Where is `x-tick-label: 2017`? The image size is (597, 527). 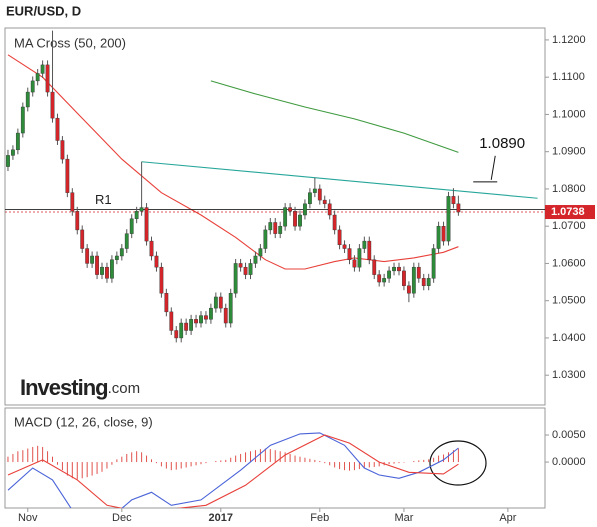
x-tick-label: 2017 is located at coordinates (221, 518).